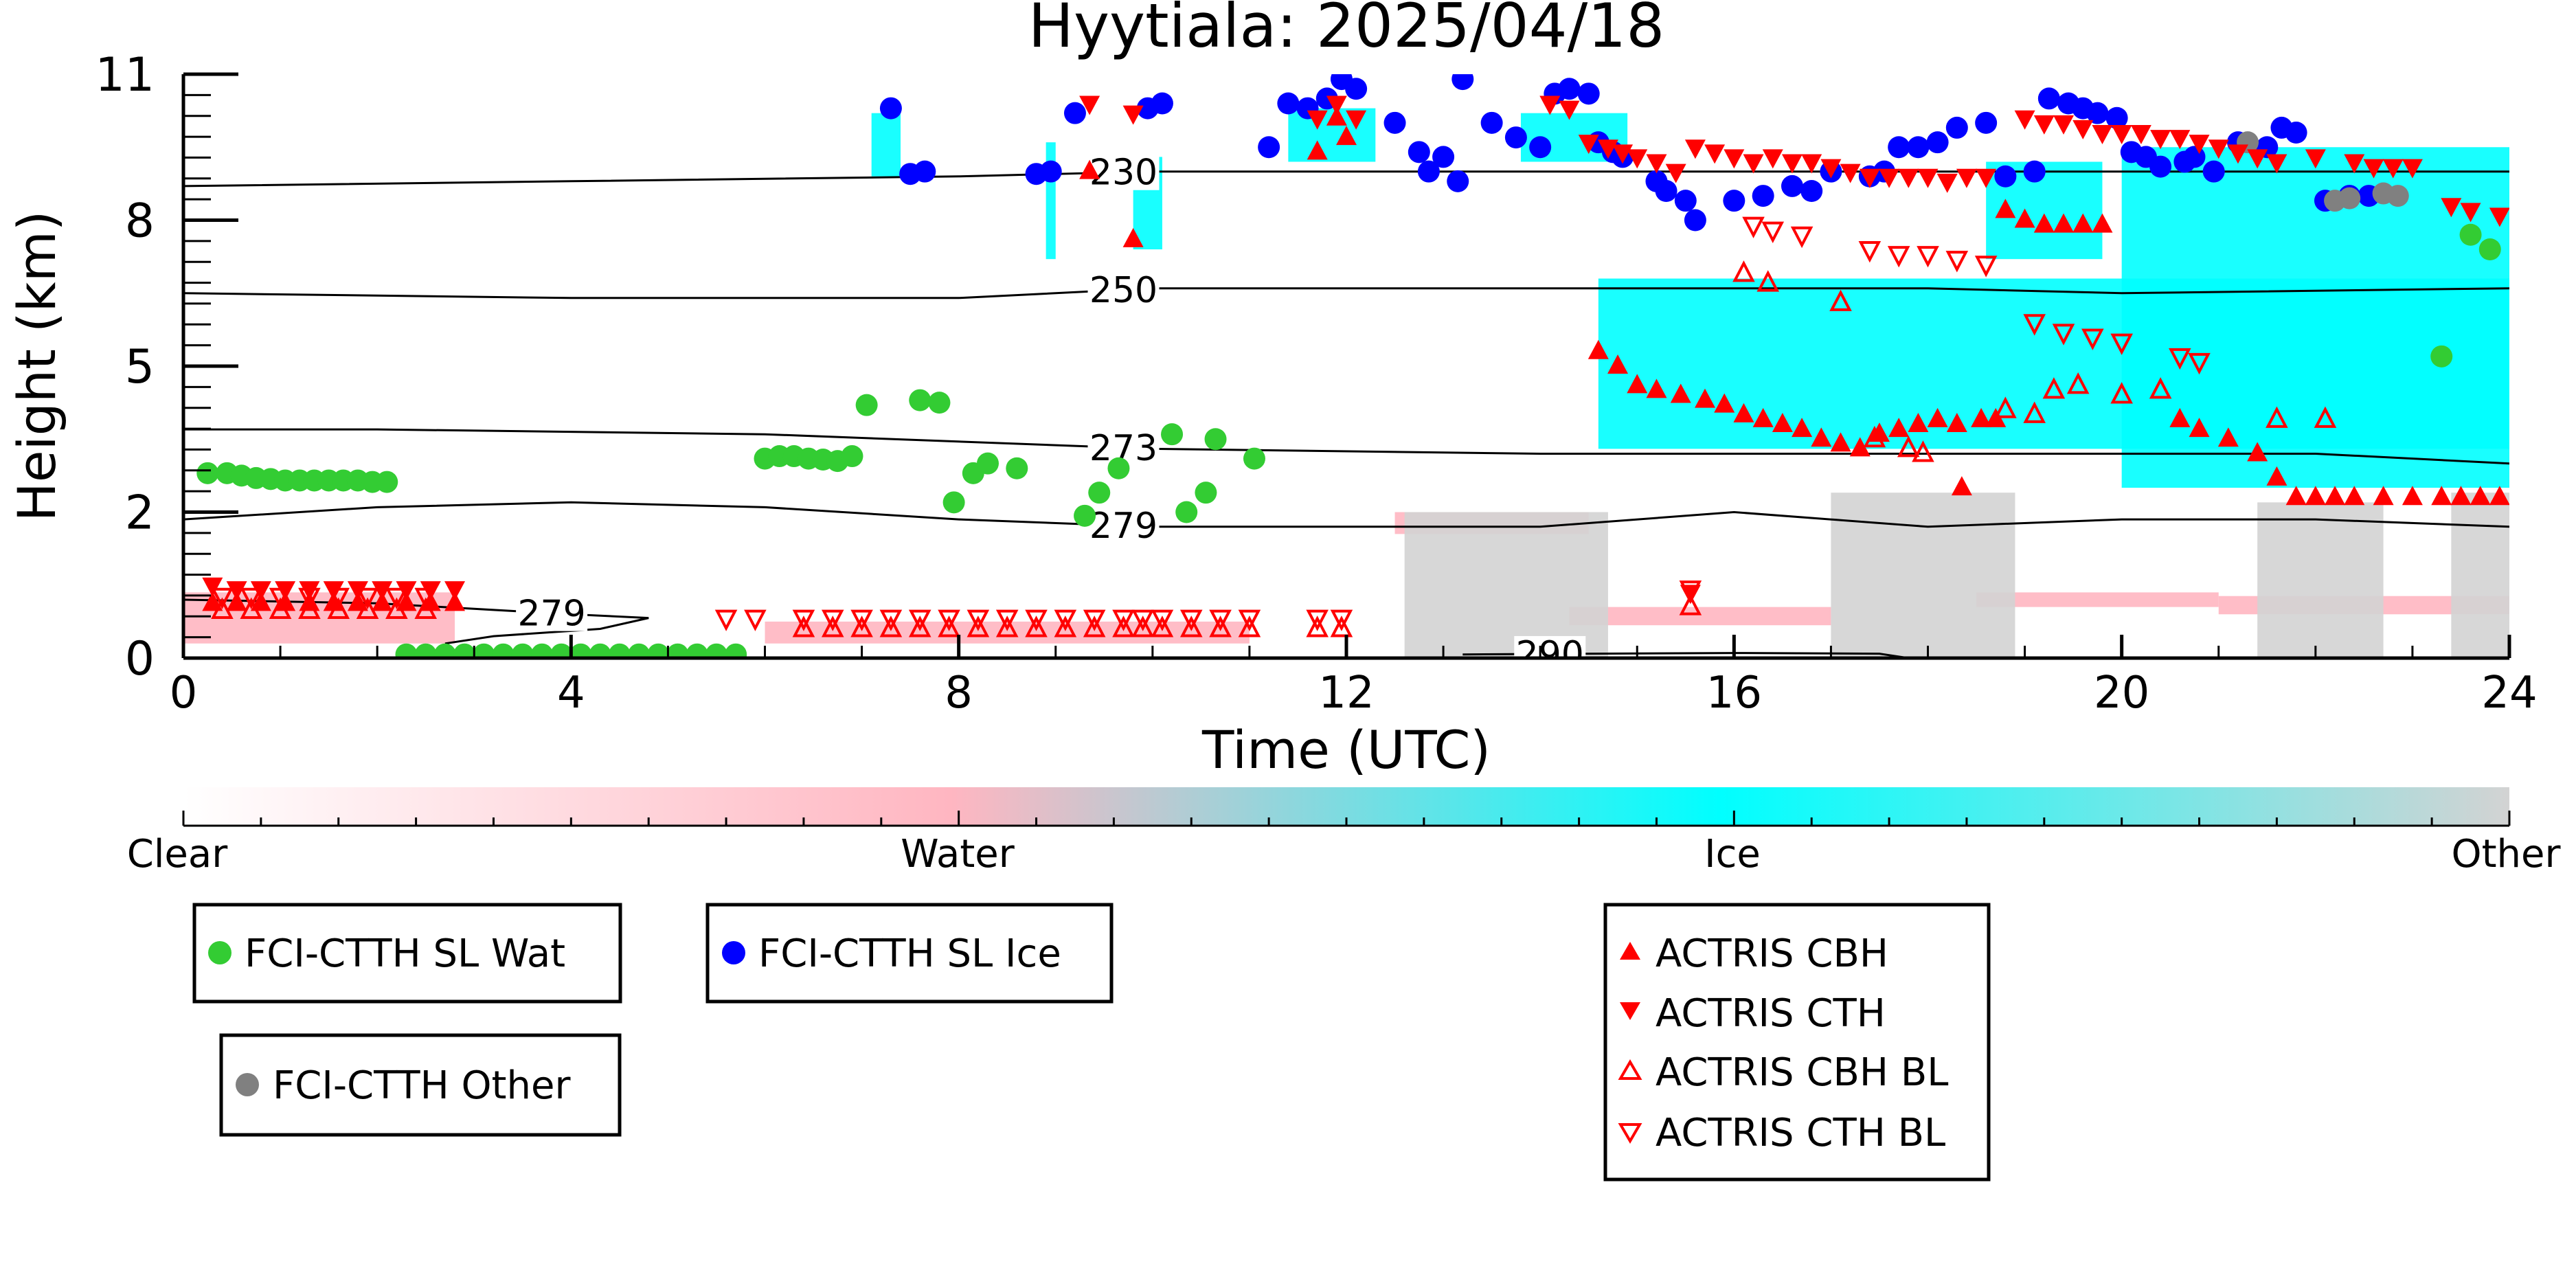 The image size is (2576, 1288). Describe the element at coordinates (405, 953) in the screenshot. I see `legend-label-wat: FCI-CTTH SL Wat` at that location.